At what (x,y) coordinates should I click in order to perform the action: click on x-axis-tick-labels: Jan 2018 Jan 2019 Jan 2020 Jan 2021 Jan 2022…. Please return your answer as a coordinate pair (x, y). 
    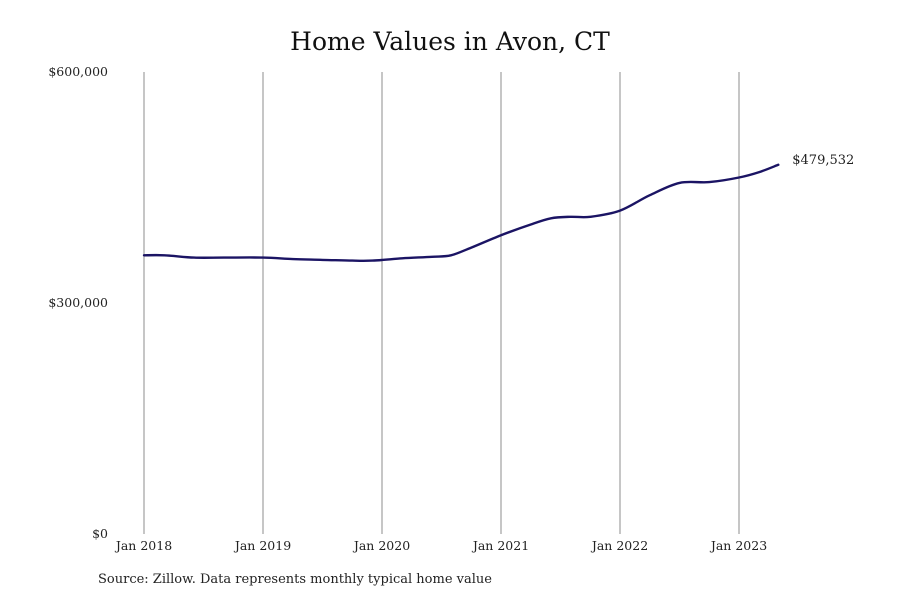
    Looking at the image, I should click on (440, 545).